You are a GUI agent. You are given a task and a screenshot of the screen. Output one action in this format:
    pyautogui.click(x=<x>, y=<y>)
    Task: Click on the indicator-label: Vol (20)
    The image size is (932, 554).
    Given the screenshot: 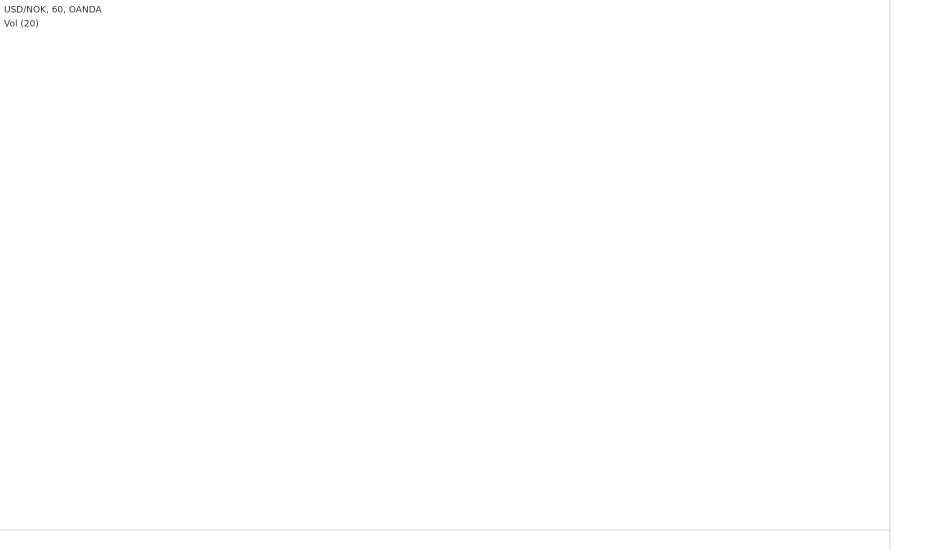 What is the action you would take?
    pyautogui.click(x=21, y=25)
    